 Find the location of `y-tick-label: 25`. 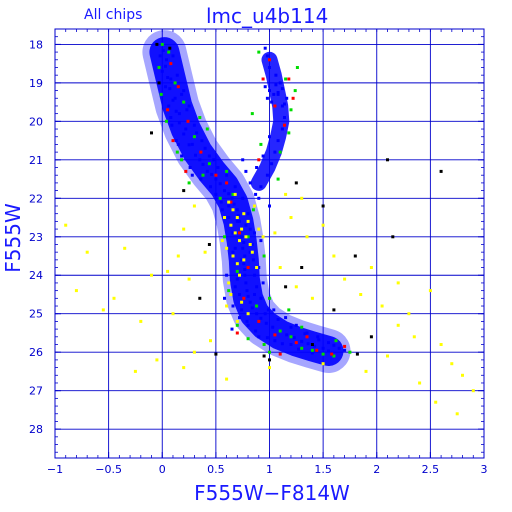

y-tick-label: 25 is located at coordinates (36, 314).